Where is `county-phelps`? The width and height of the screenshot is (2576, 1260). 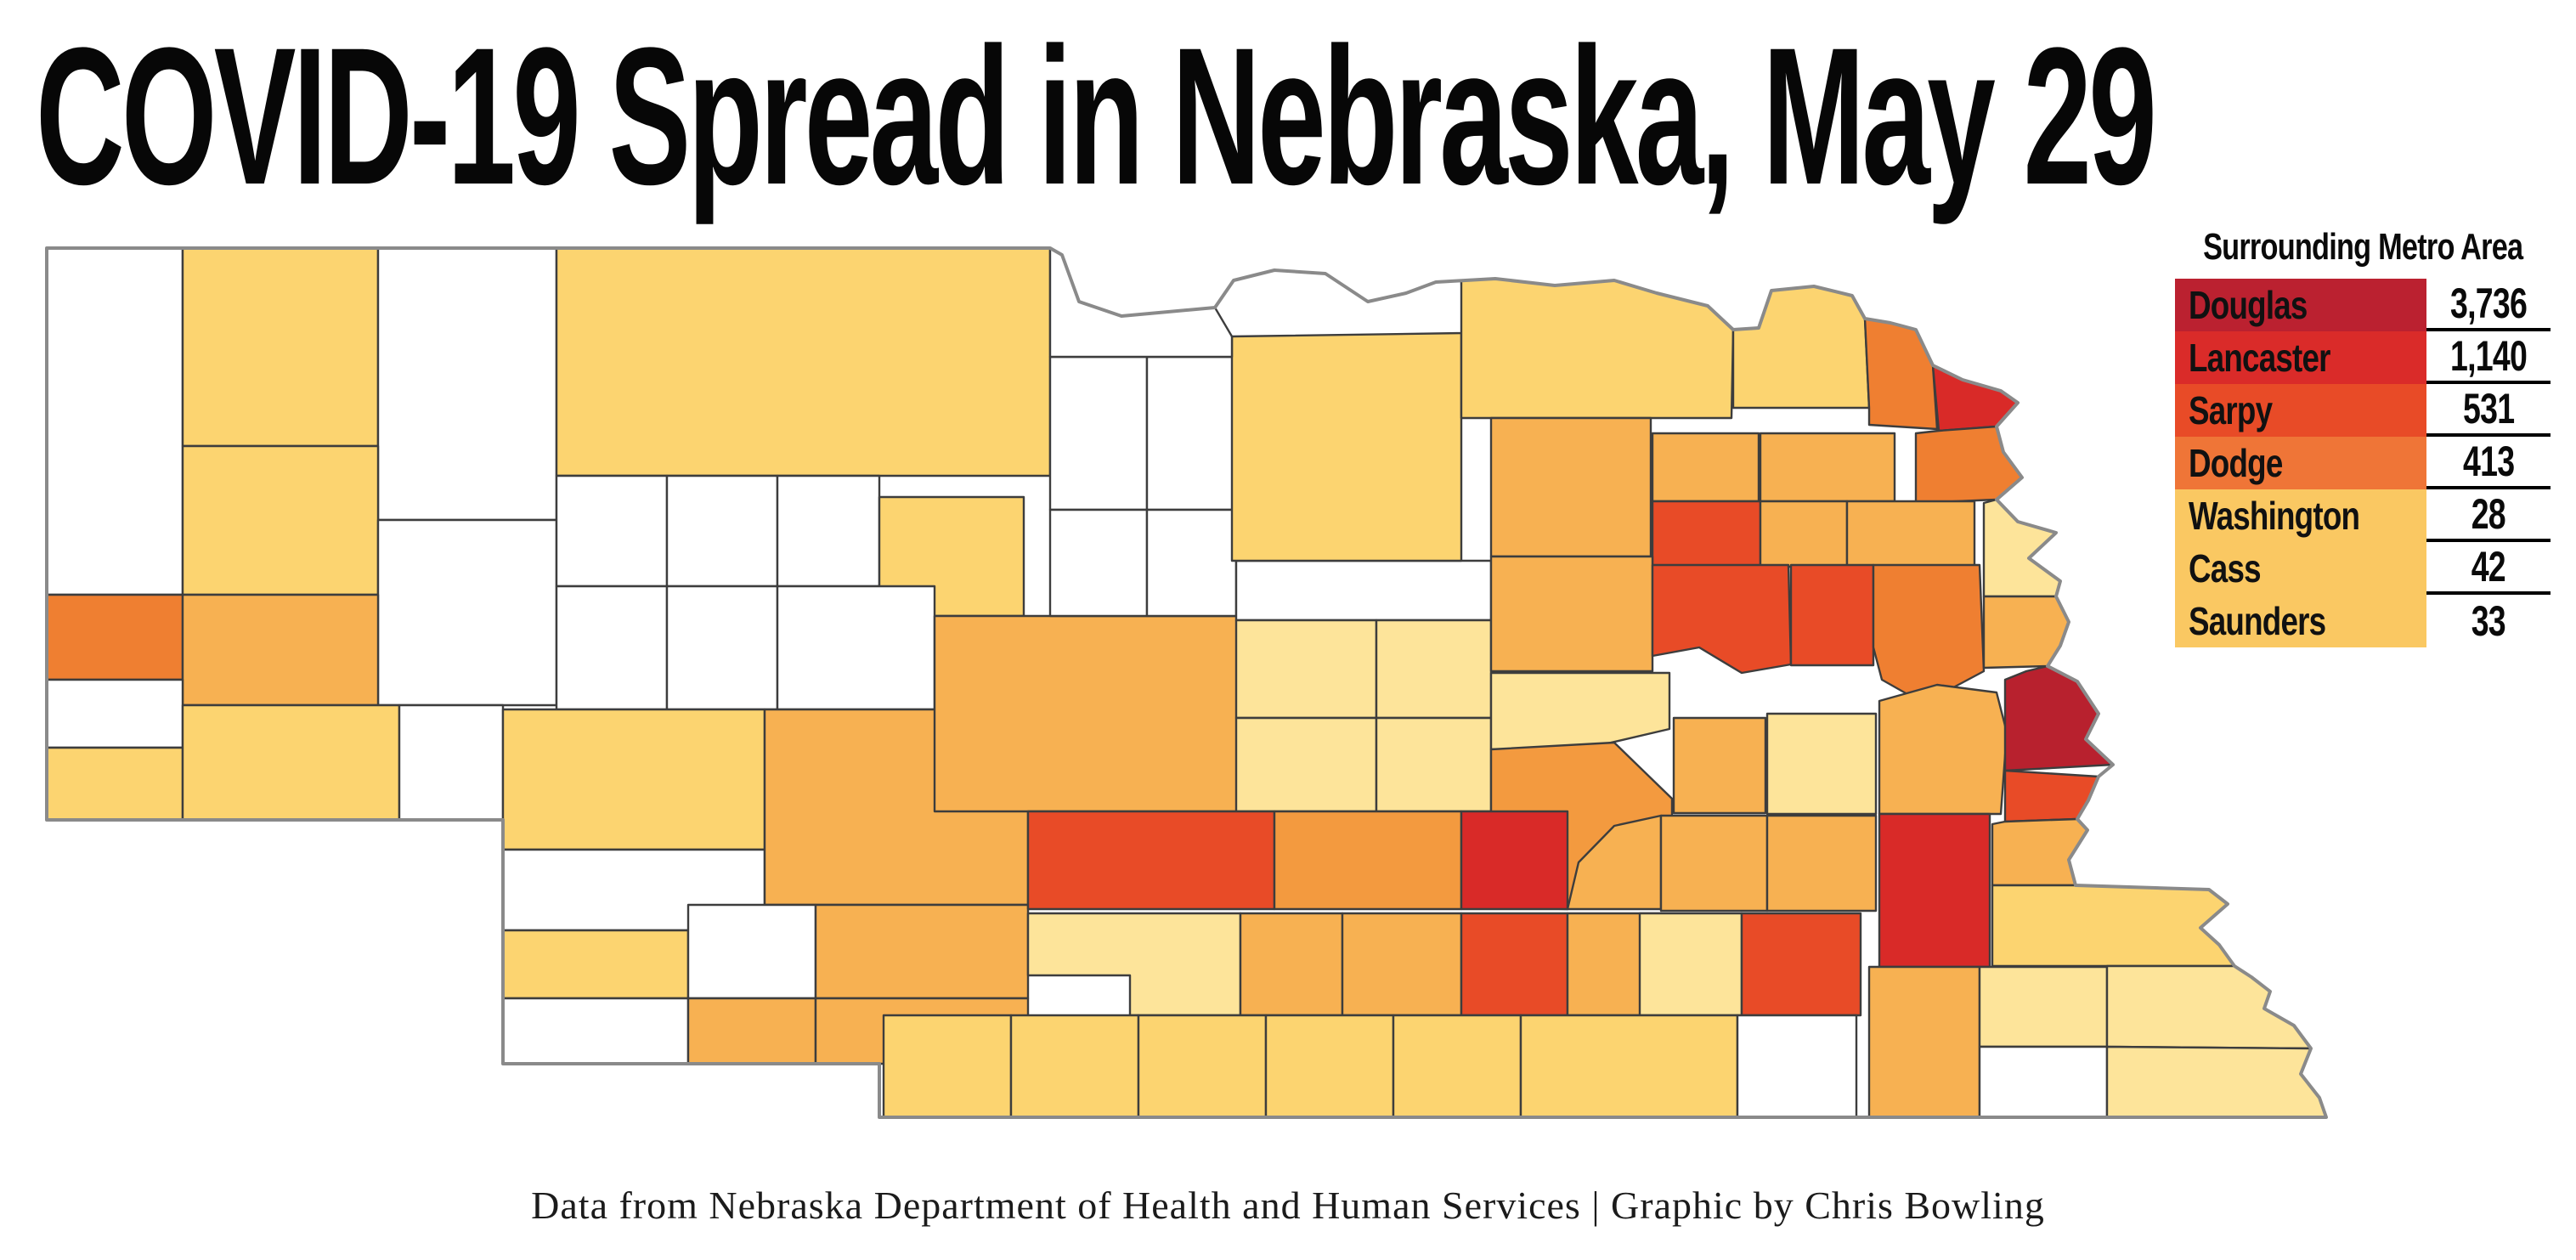
county-phelps is located at coordinates (1292, 965).